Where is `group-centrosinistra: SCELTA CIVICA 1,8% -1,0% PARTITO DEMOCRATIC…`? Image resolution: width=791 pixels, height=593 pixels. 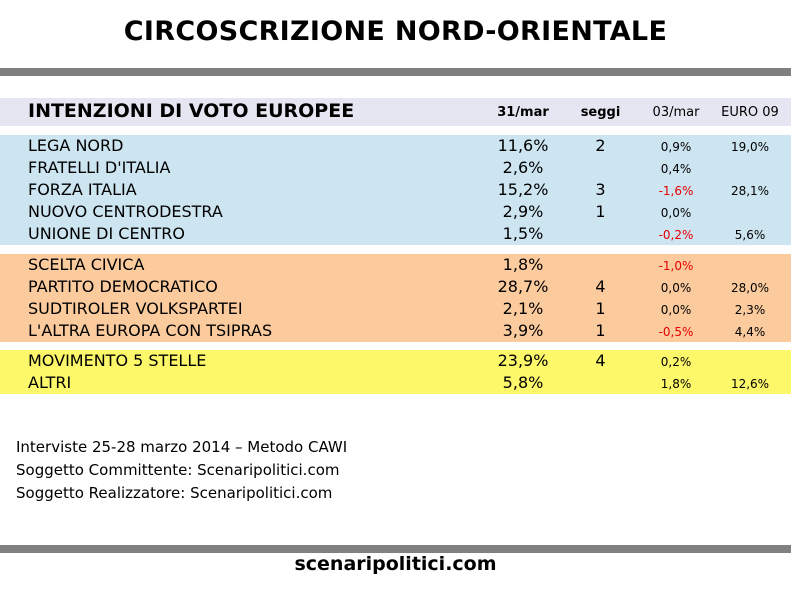
group-centrosinistra: SCELTA CIVICA 1,8% -1,0% PARTITO DEMOCRATIC… is located at coordinates (395, 298).